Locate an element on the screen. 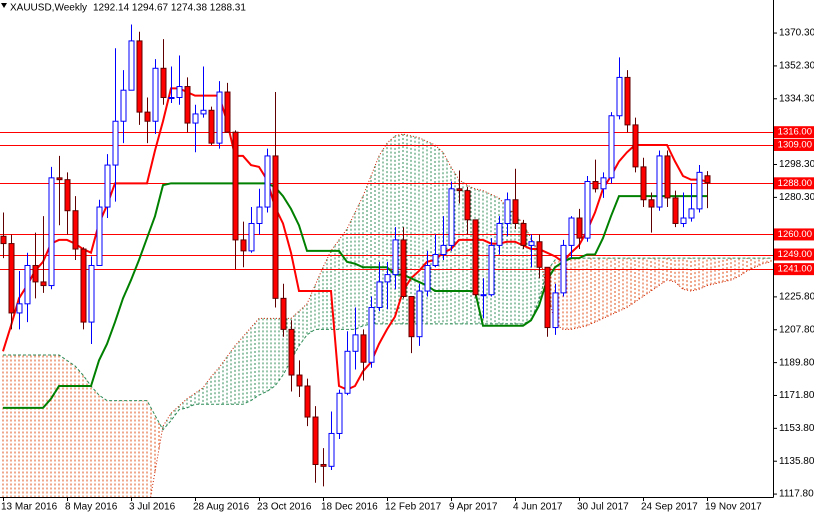 This screenshot has width=814, height=514. level-label: 1241.00 is located at coordinates (795, 269).